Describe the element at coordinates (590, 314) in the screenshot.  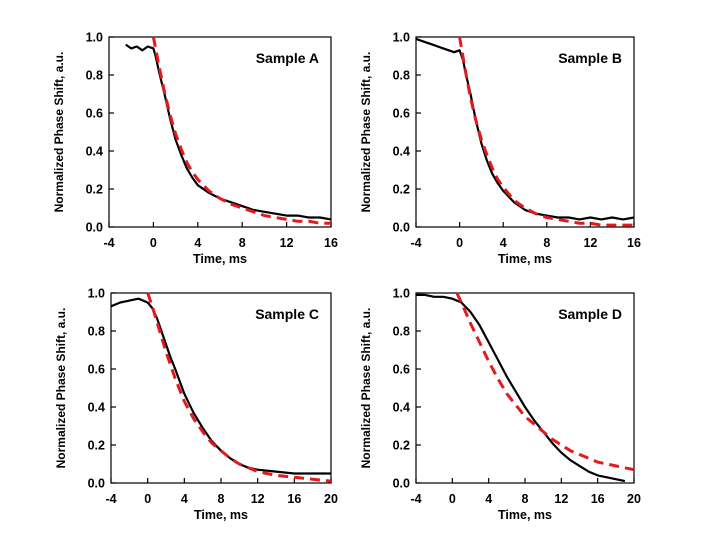
I see `sample-title: Sample D` at that location.